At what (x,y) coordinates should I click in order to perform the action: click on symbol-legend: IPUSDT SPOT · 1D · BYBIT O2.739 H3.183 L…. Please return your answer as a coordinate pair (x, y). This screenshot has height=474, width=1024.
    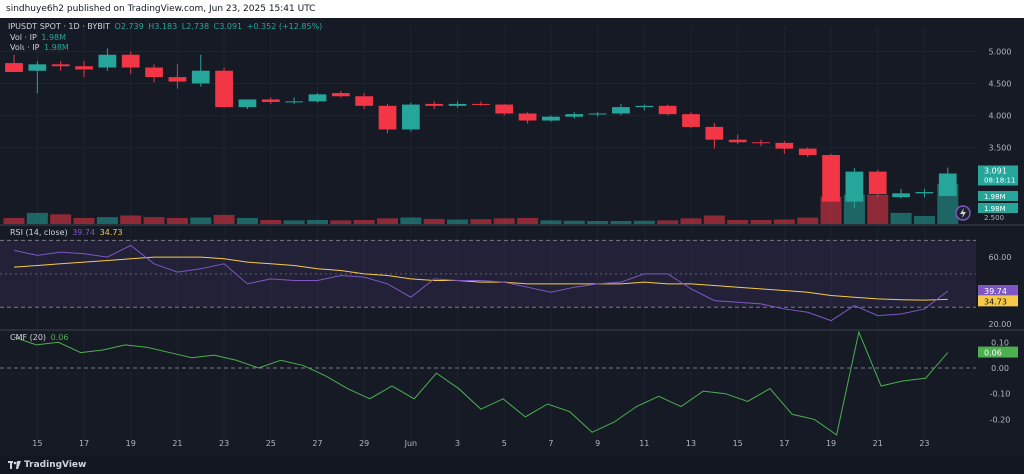
    Looking at the image, I should click on (165, 26).